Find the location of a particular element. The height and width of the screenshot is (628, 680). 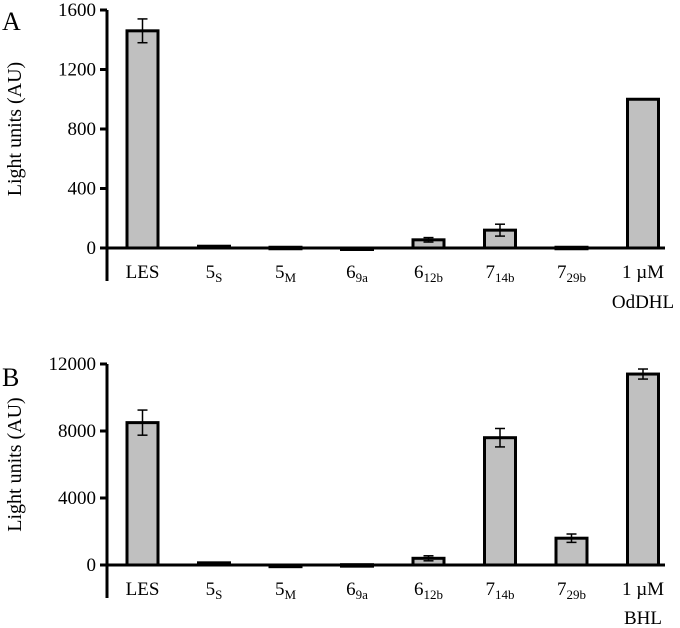

panel-letter: A is located at coordinates (11, 21).